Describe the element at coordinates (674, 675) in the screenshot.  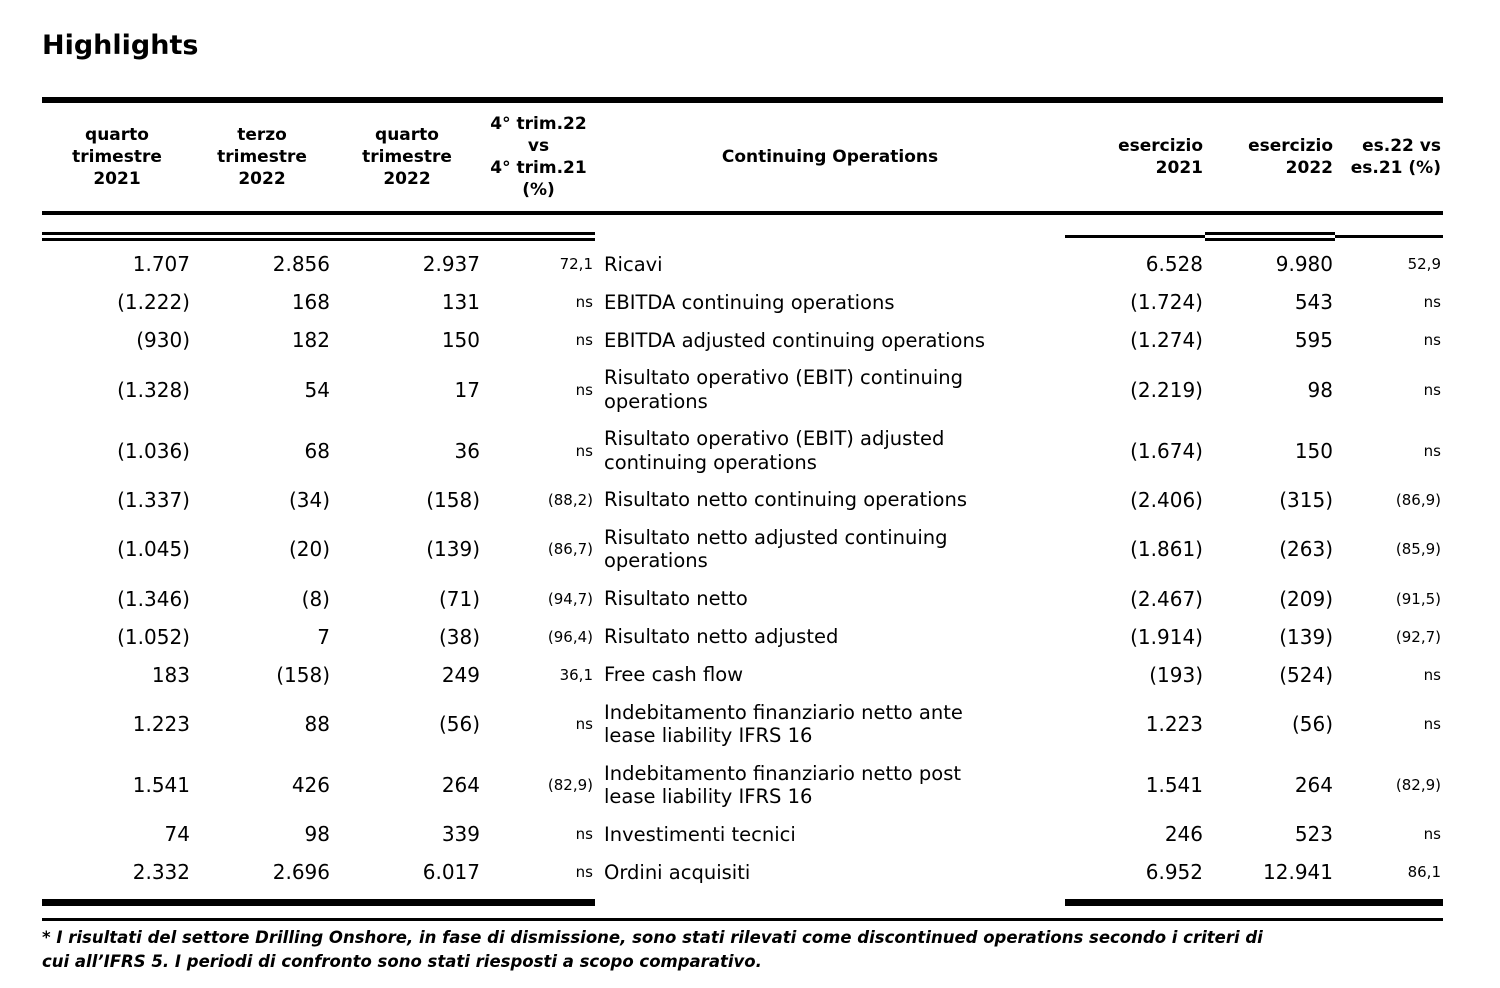
I see `cell-row-label: Free cash flow` at that location.